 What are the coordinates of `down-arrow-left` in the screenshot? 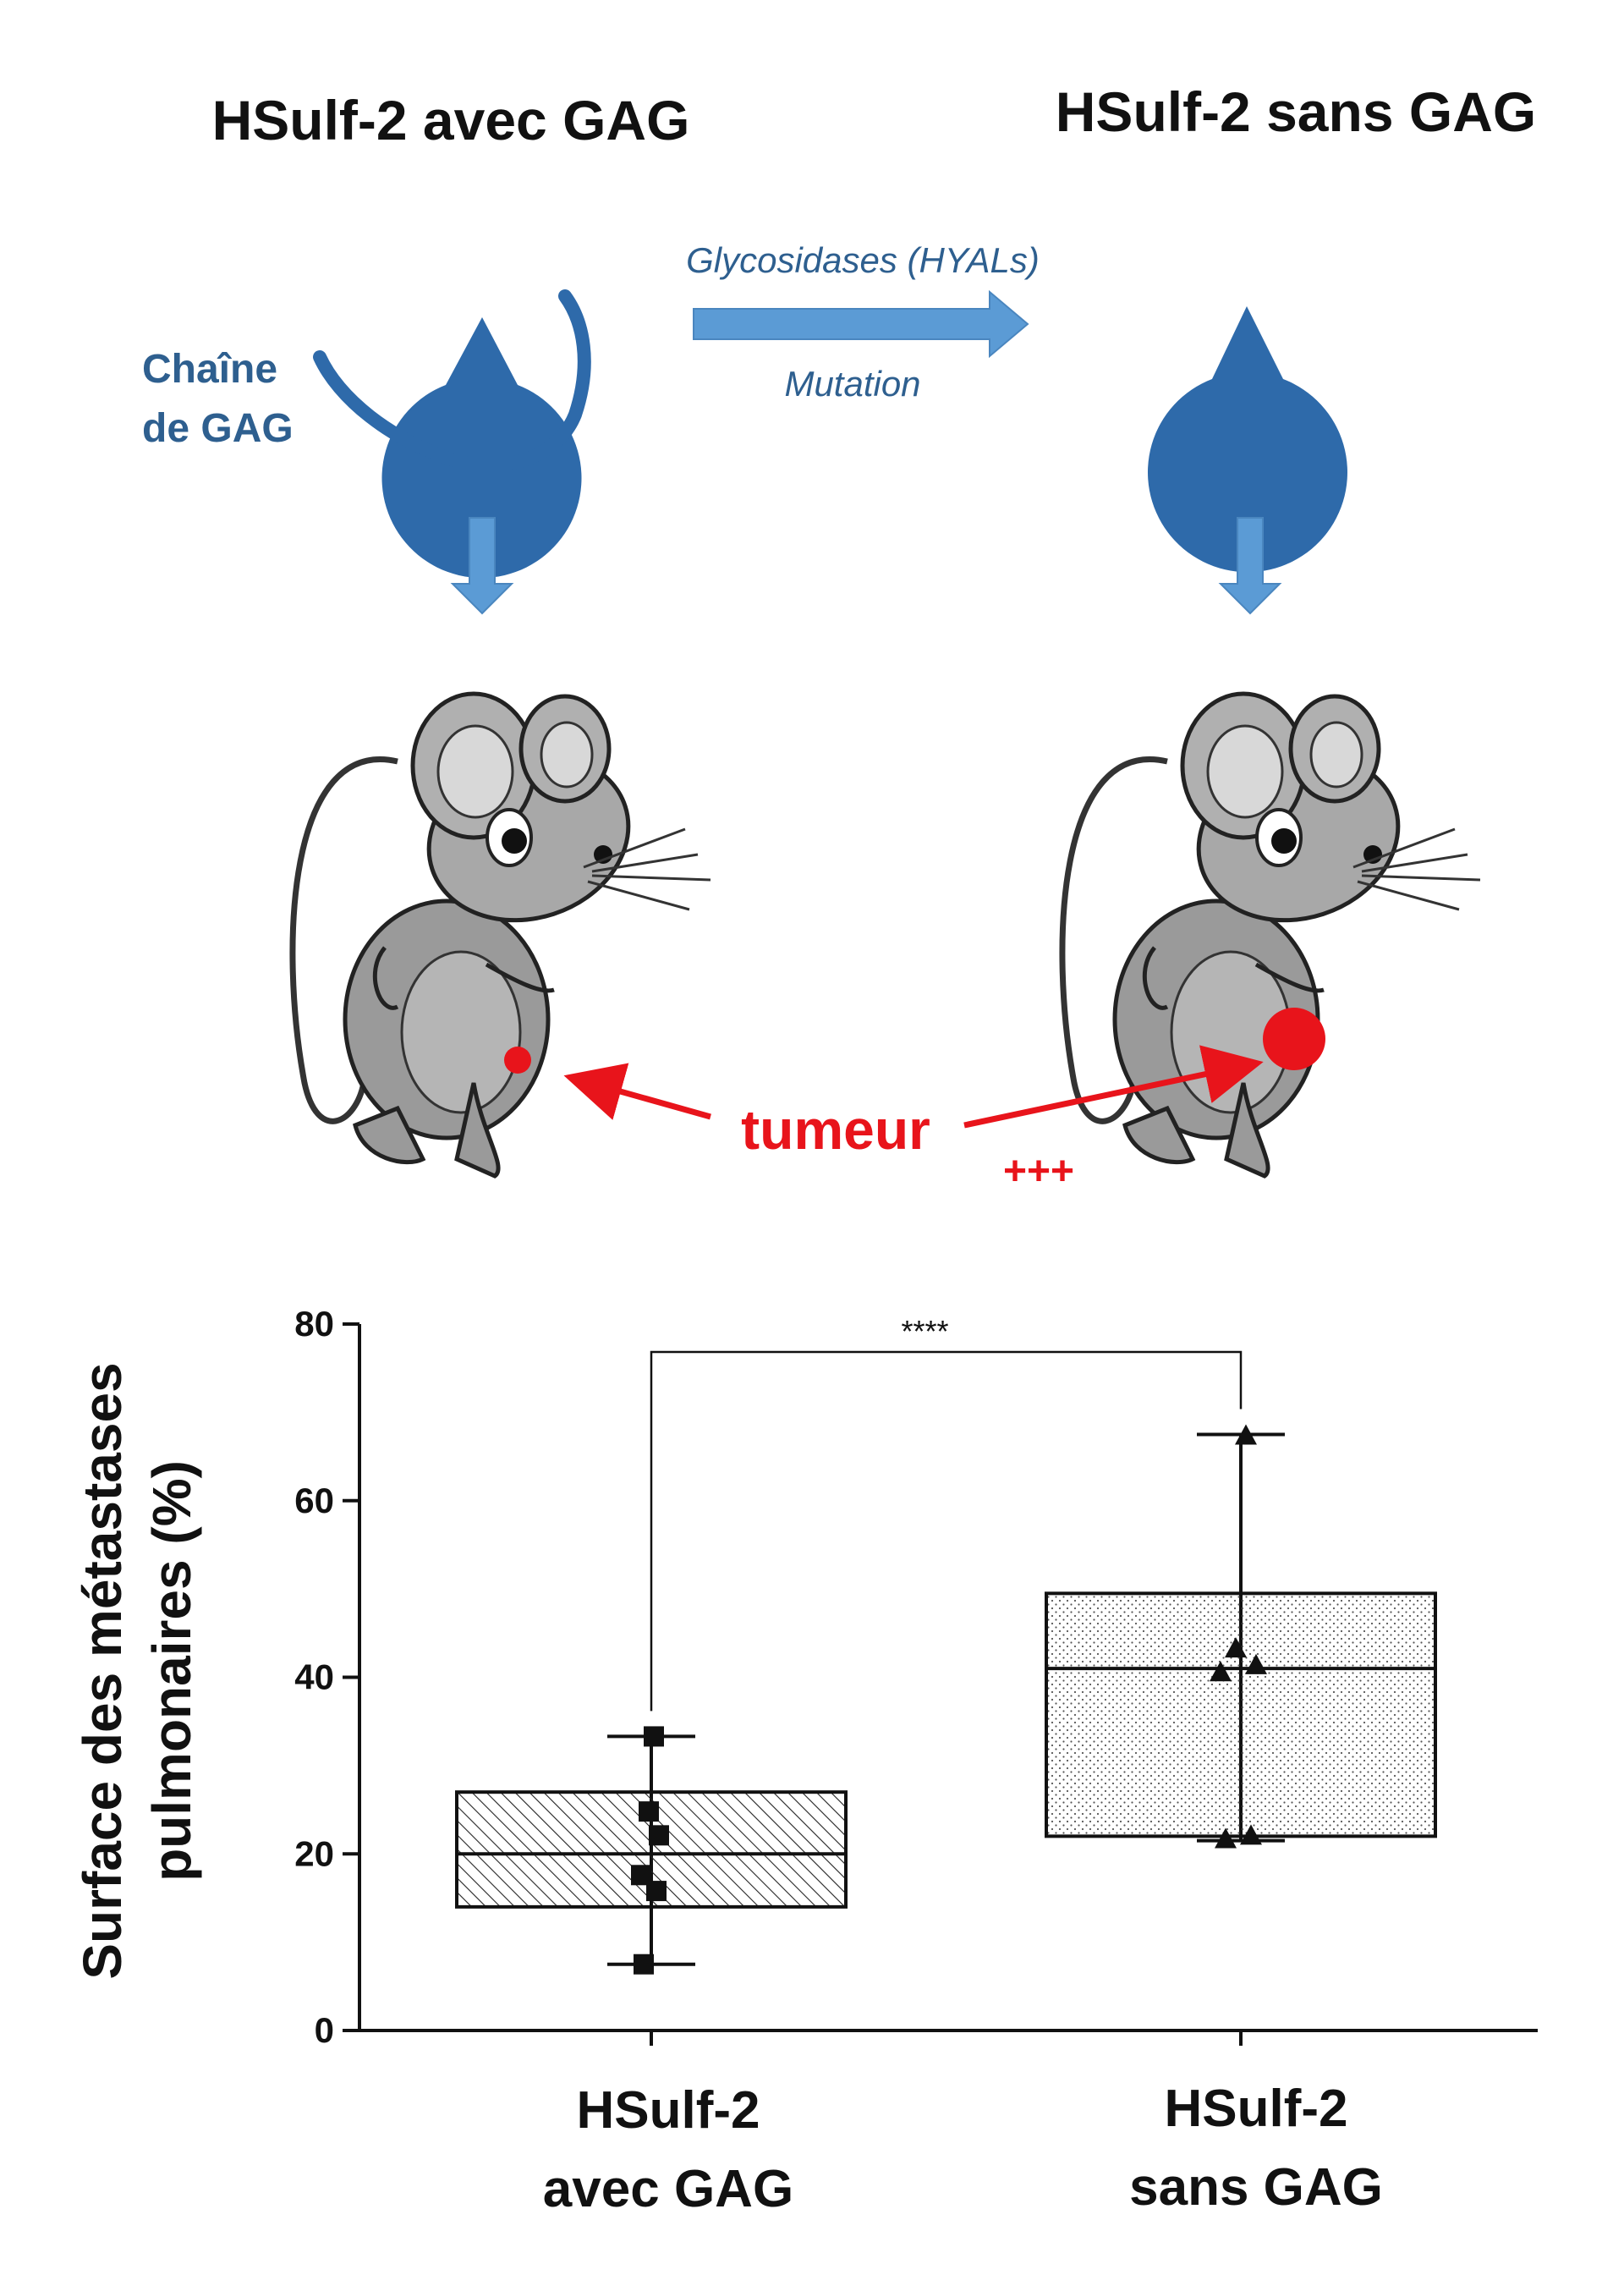 It's located at (482, 566).